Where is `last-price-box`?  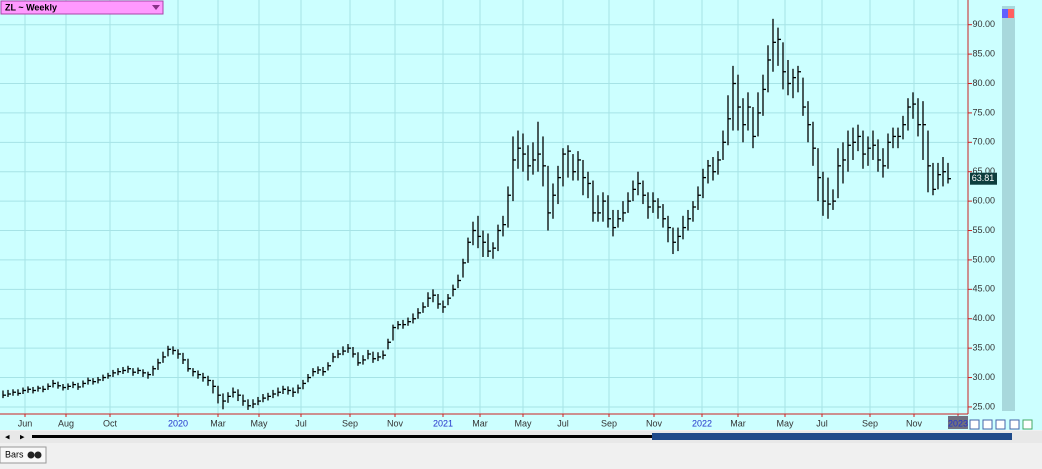
last-price-box is located at coordinates (983, 178).